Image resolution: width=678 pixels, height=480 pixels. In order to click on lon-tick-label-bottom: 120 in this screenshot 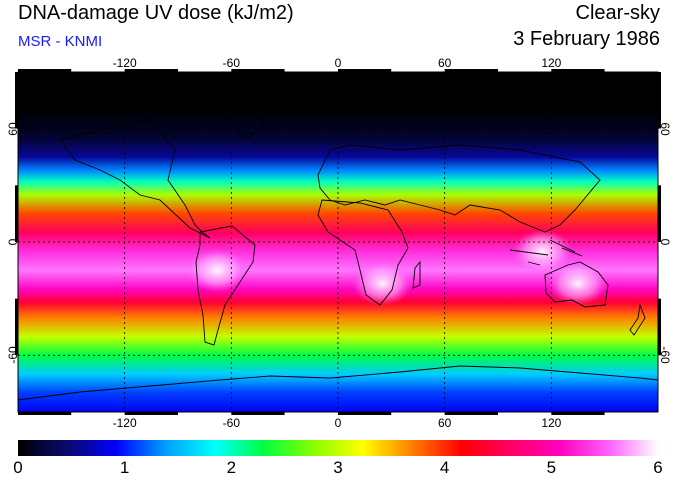, I will do `click(551, 423)`.